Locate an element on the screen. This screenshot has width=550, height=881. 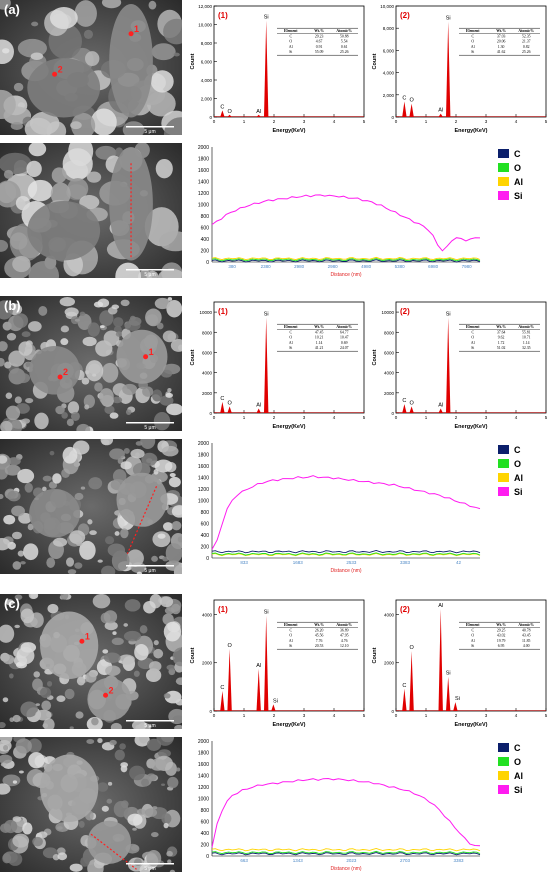
panel-letter: (c) is located at coordinates (12, 603).